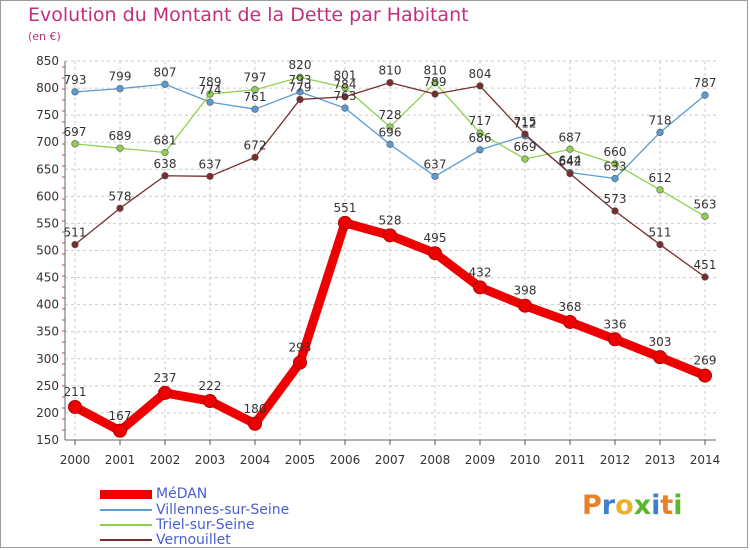 This screenshot has height=550, width=750. Describe the element at coordinates (165, 540) in the screenshot. I see `legend-item-vernouillet: Vernouillet` at that location.